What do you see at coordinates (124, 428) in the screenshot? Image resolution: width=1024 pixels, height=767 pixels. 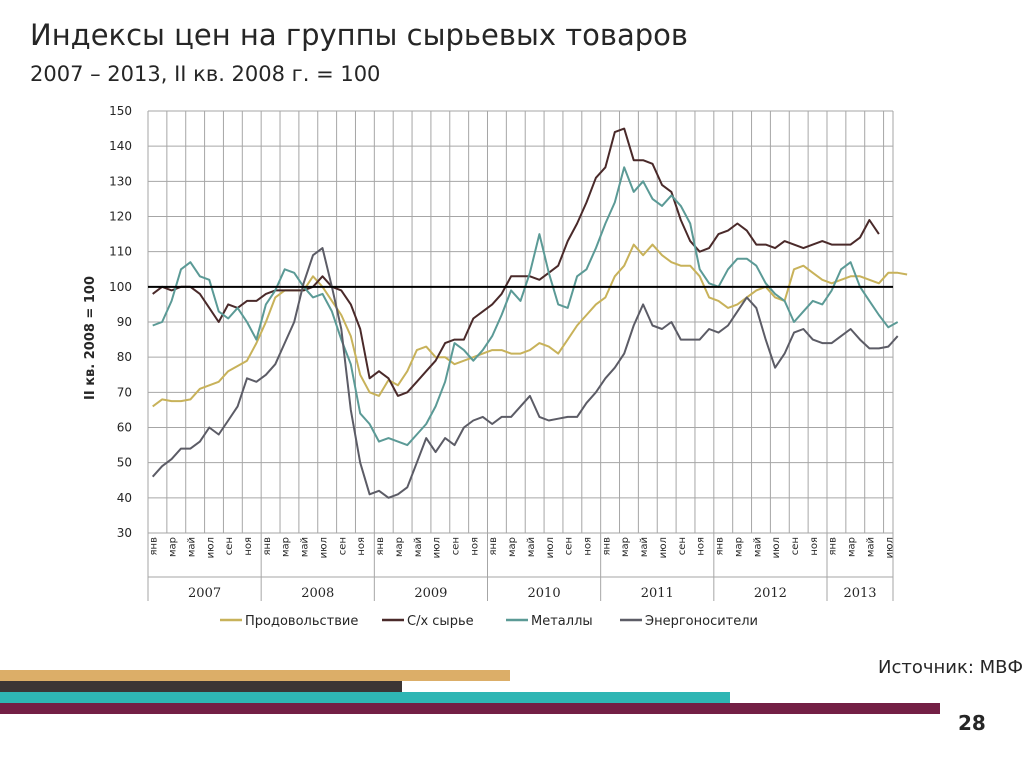 I see `y-tick-label: 60` at bounding box center [124, 428].